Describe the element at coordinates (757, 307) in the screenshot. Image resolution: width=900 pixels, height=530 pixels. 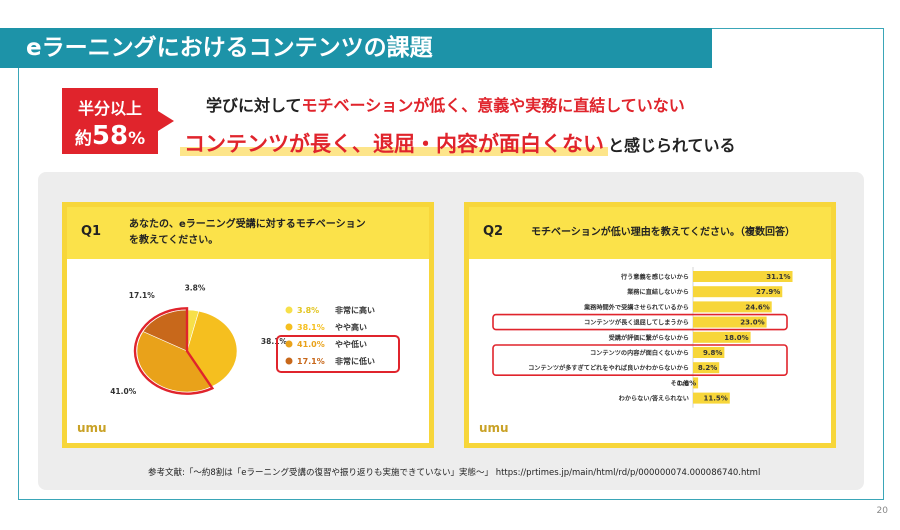
I see `bar-value-label: 24.6%` at that location.